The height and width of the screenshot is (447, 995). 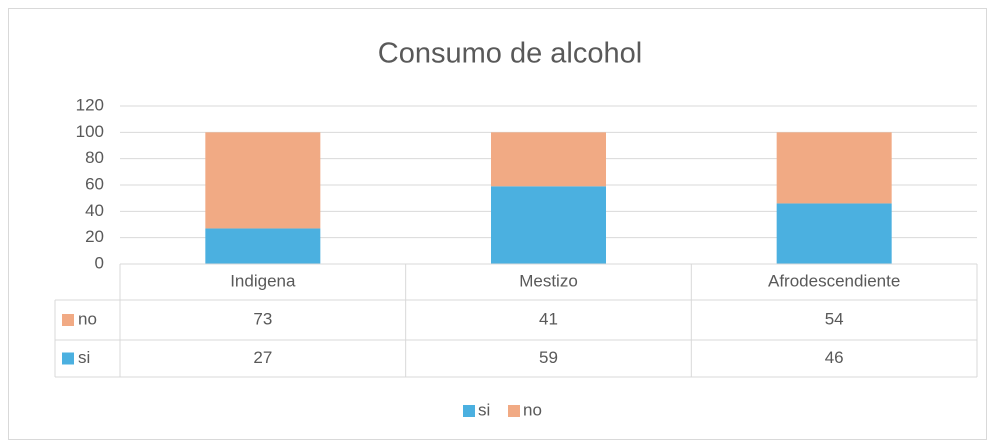 What do you see at coordinates (548, 280) in the screenshot?
I see `x-tick-label: Mestizo` at bounding box center [548, 280].